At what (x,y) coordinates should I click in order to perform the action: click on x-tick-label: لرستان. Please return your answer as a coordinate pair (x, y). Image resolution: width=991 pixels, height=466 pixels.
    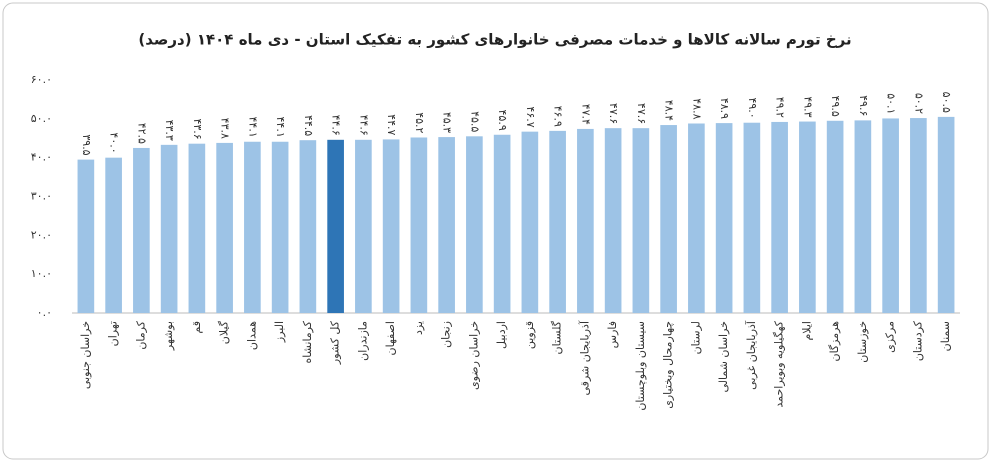
    Looking at the image, I should click on (695, 337).